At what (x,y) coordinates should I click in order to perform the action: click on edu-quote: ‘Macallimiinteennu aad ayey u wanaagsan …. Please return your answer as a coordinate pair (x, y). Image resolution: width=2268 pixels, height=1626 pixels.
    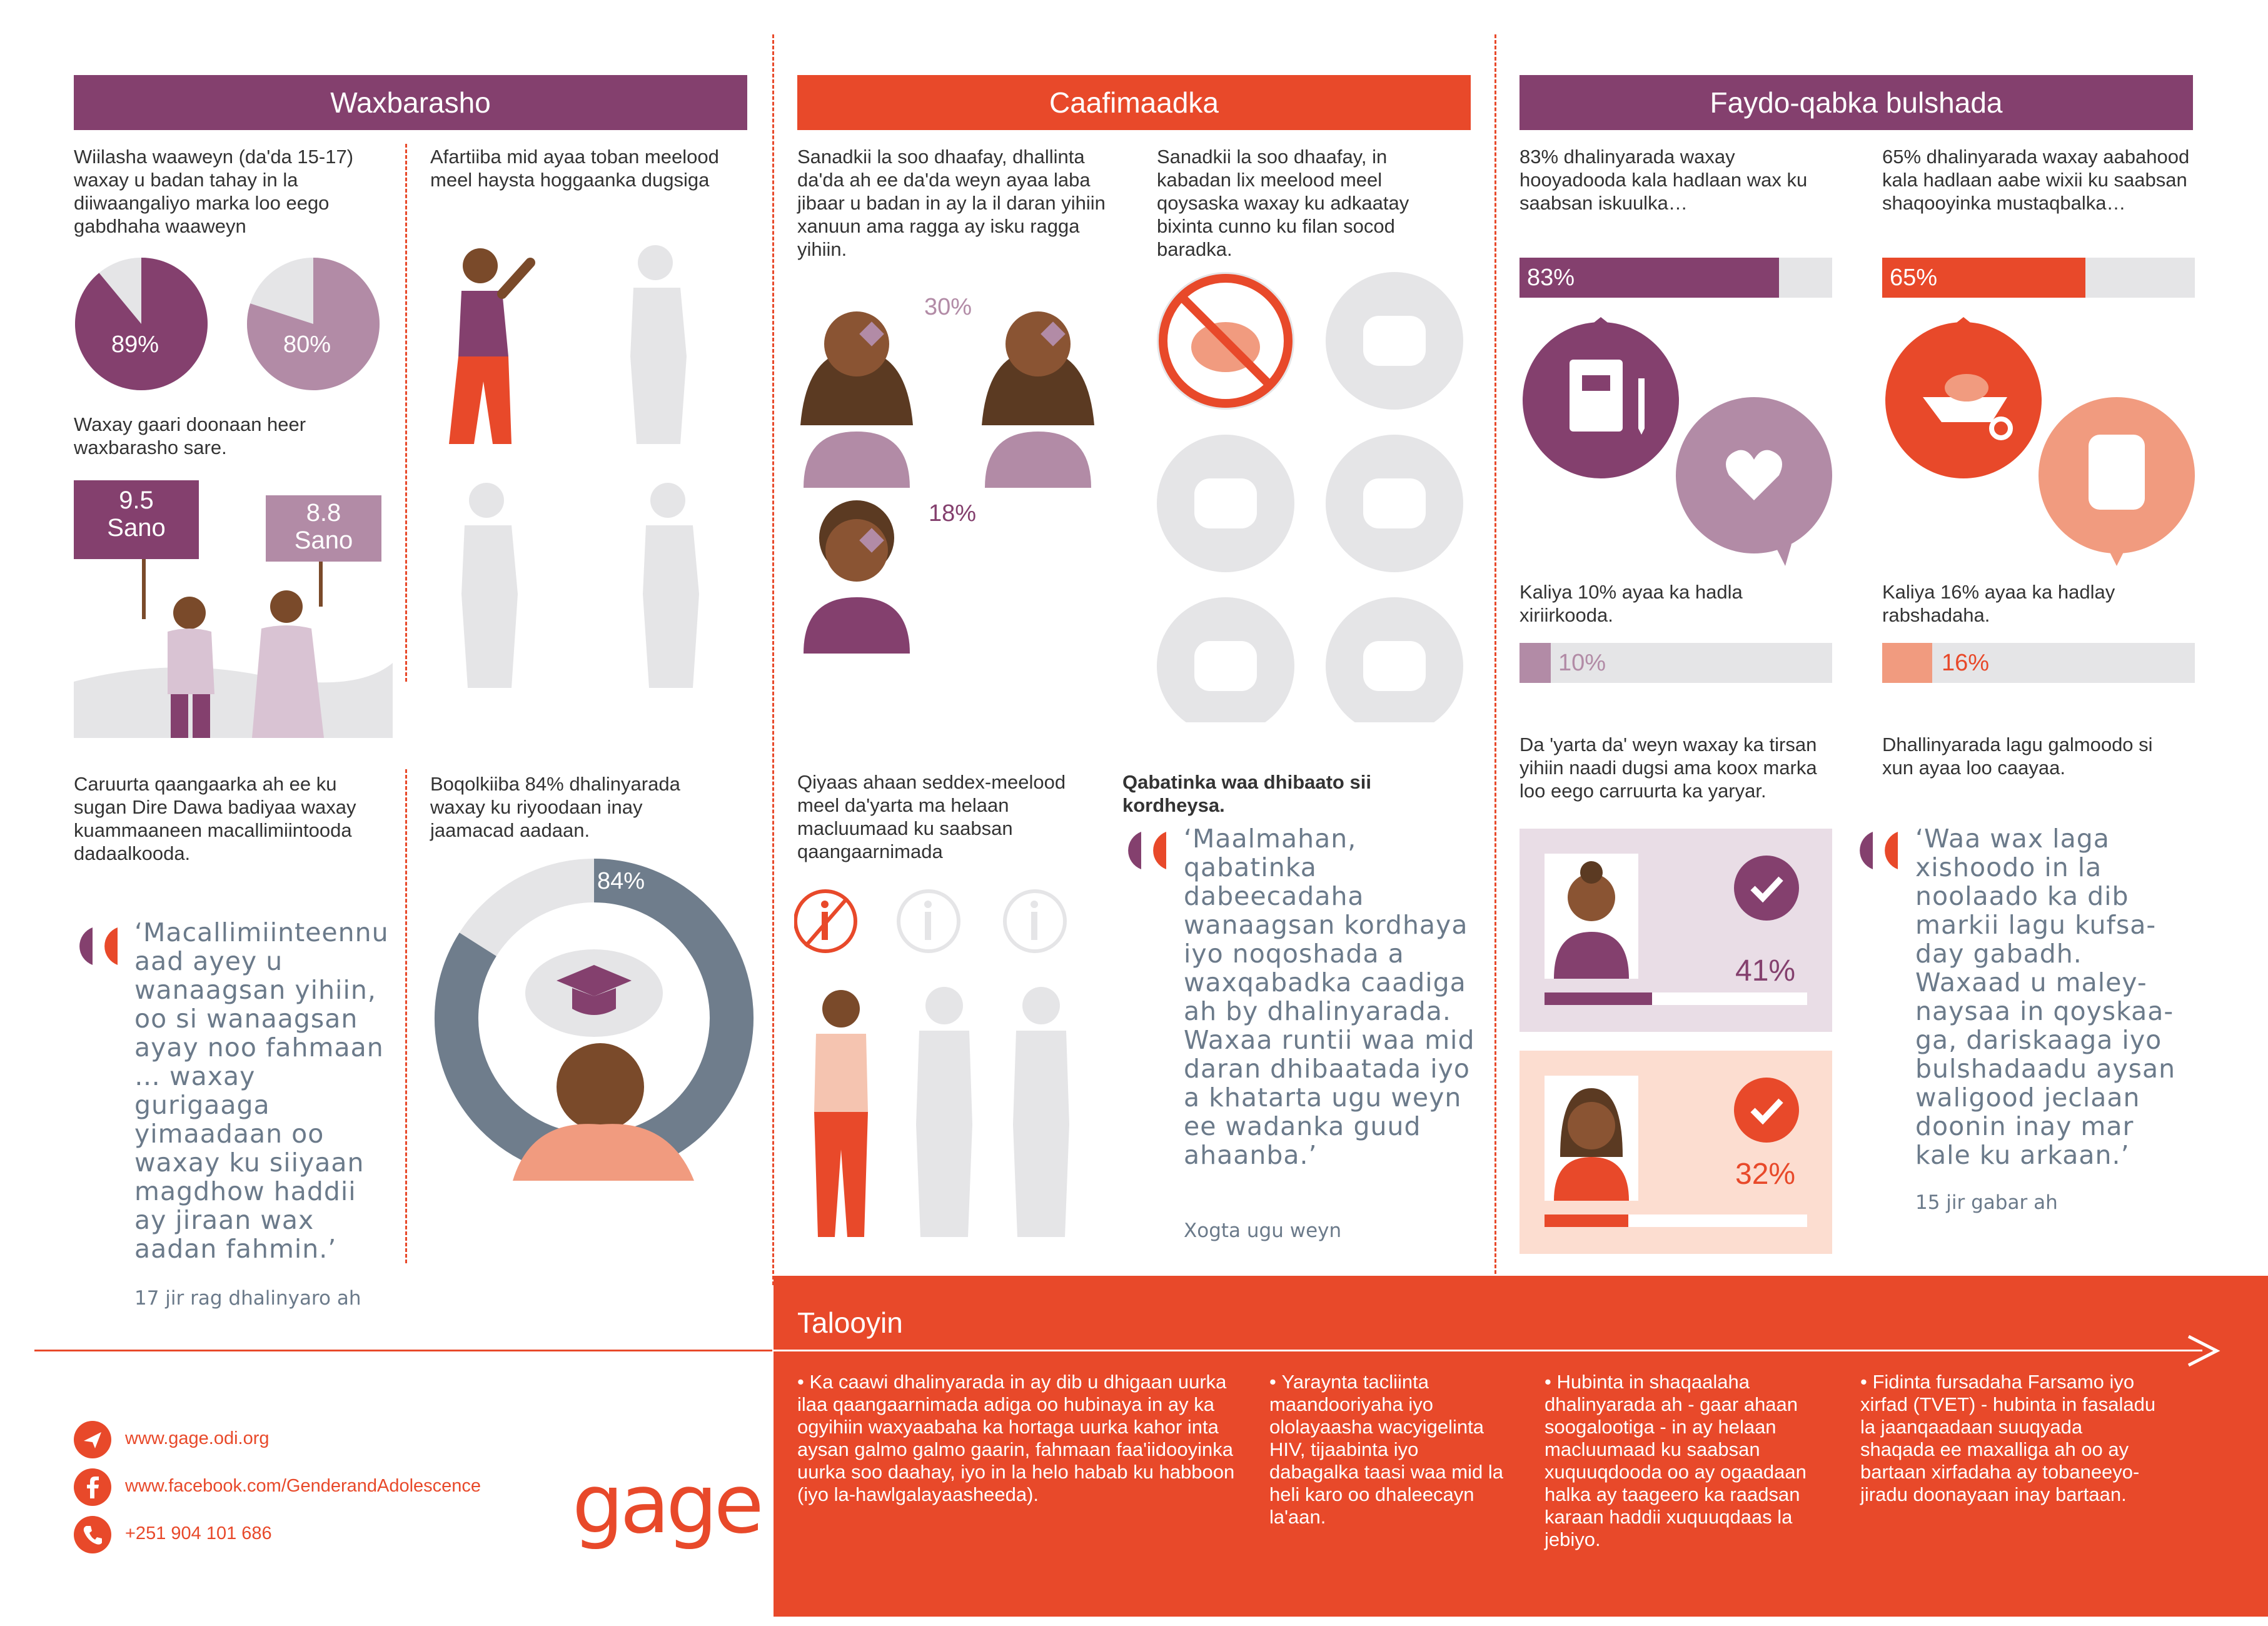
    Looking at the image, I should click on (262, 1091).